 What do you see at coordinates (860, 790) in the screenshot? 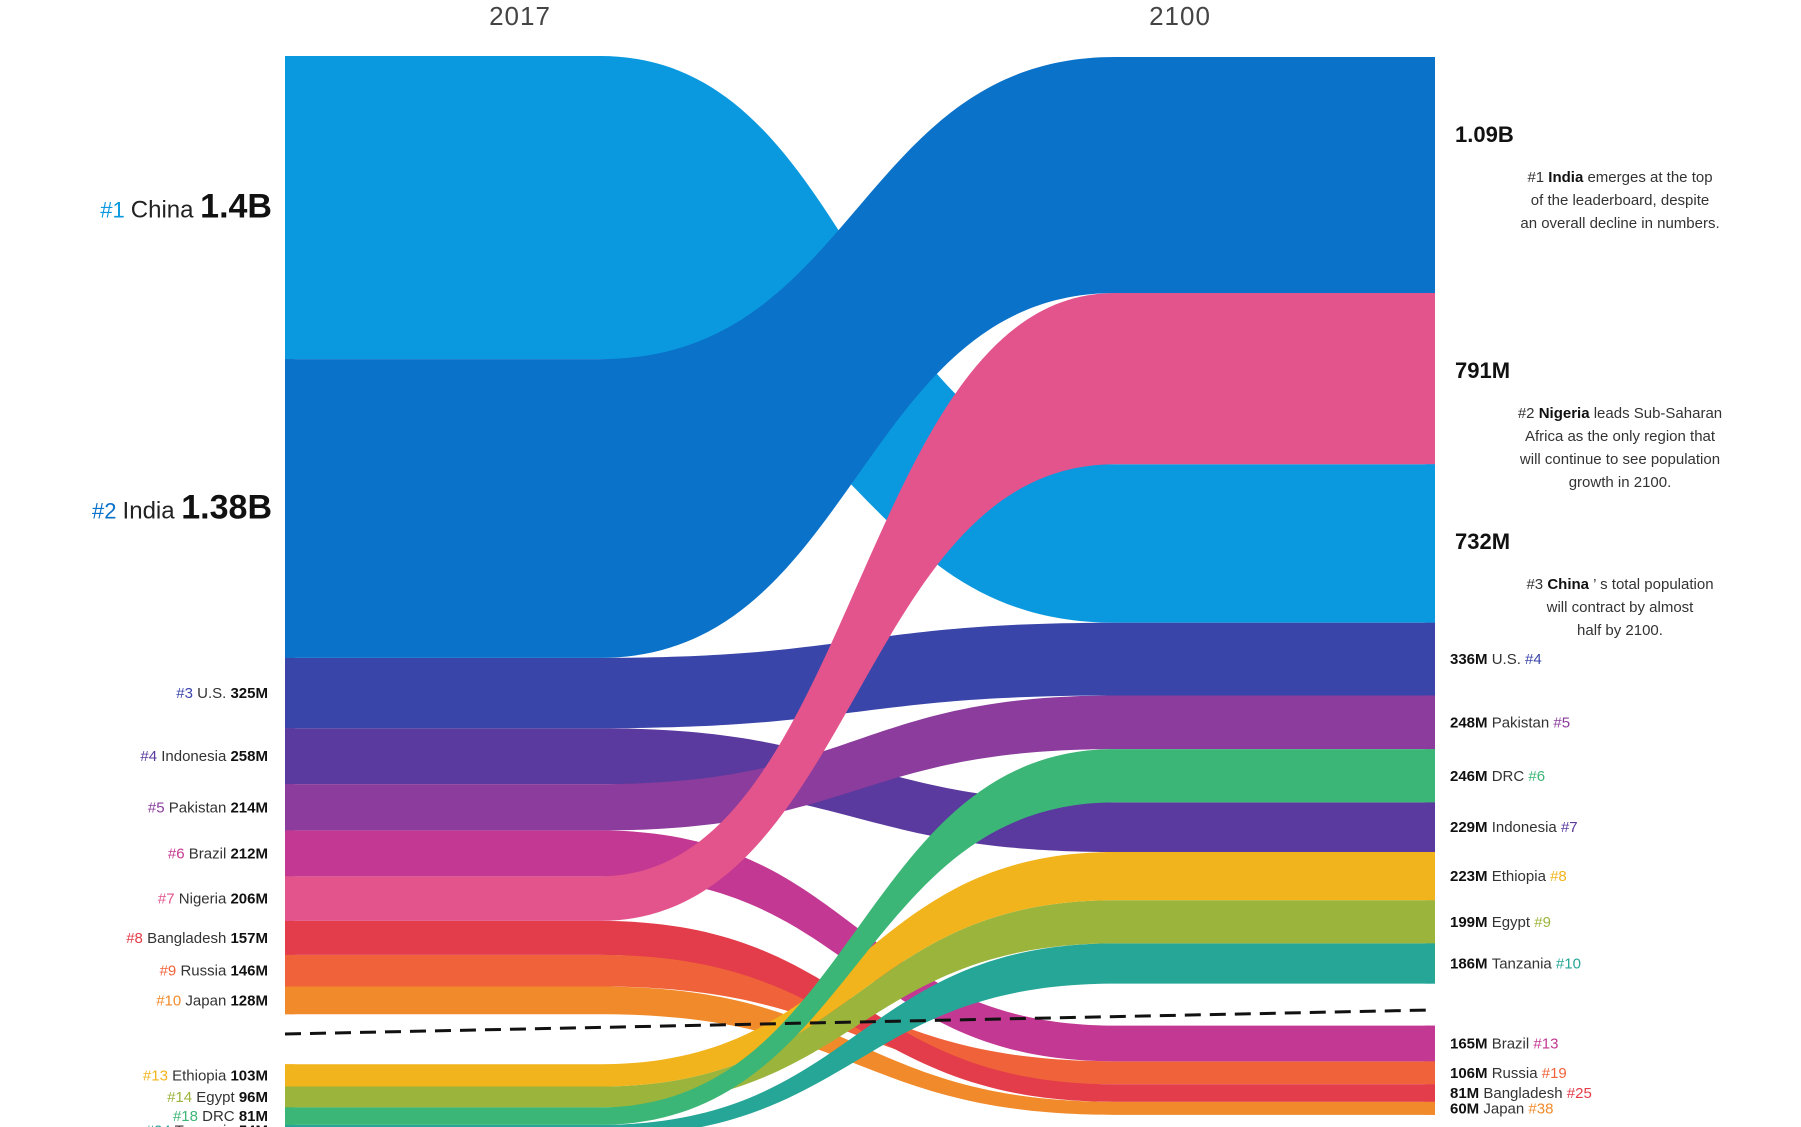
I see `flow-indonesia` at bounding box center [860, 790].